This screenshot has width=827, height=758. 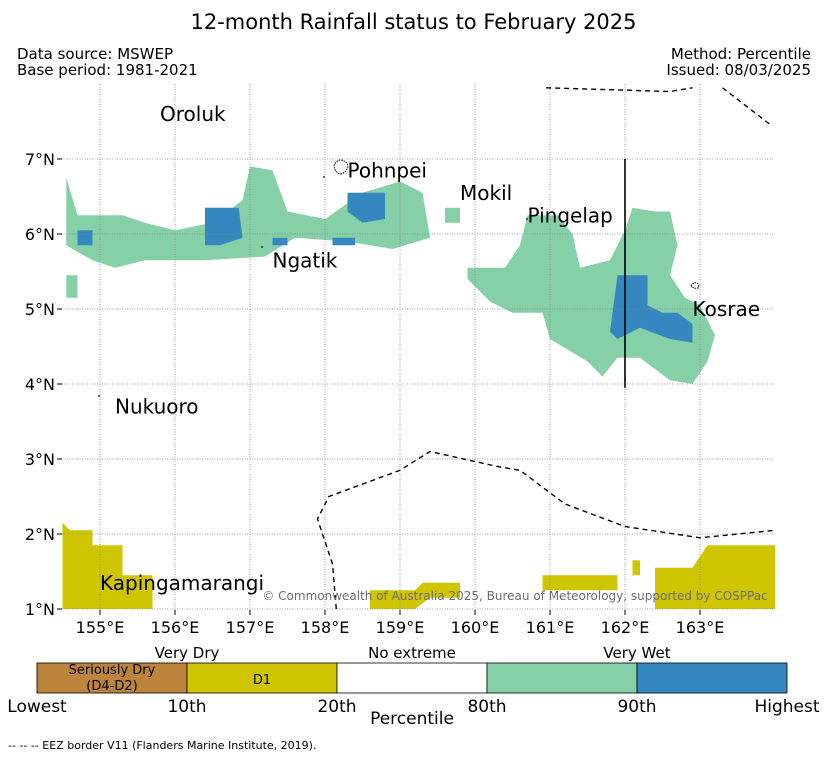 What do you see at coordinates (740, 54) in the screenshot?
I see `method-label: Method: Percentile` at bounding box center [740, 54].